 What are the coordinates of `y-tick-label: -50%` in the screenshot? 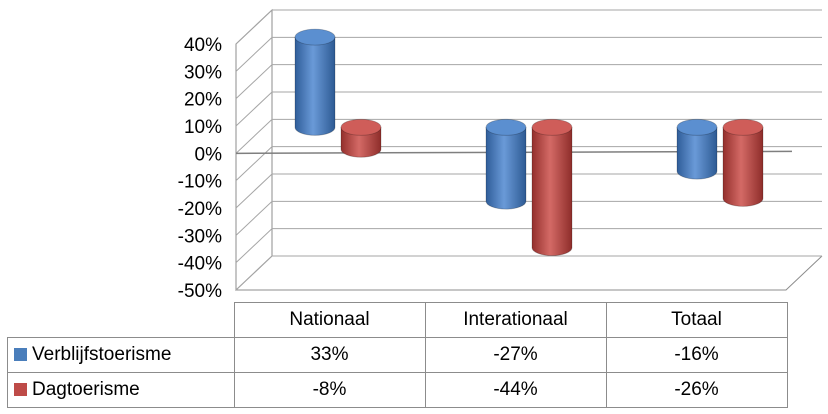 It's located at (200, 290).